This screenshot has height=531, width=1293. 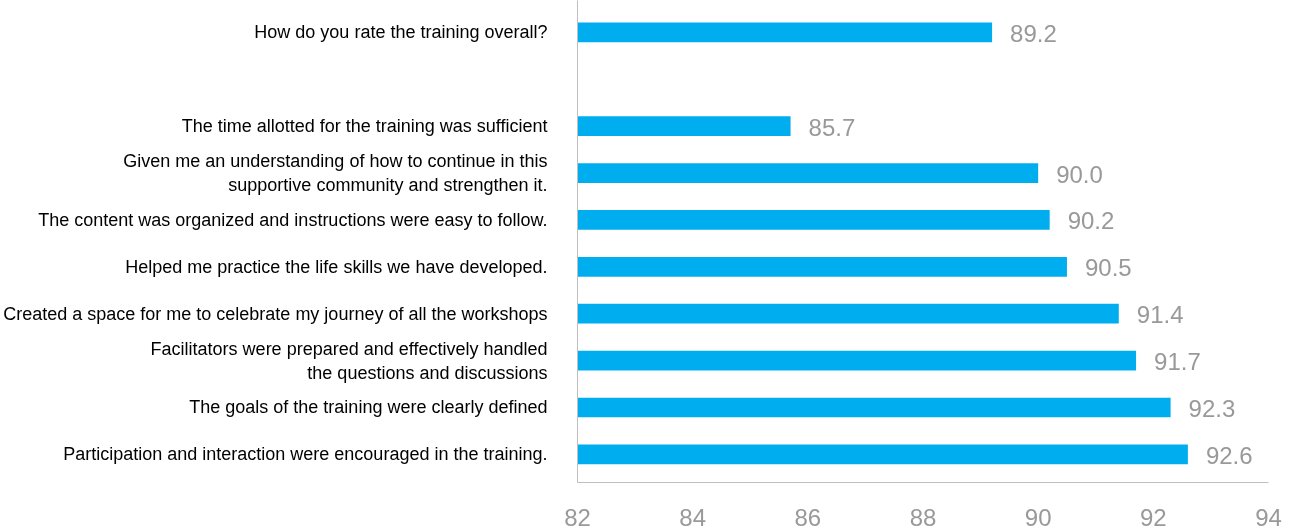 What do you see at coordinates (1268, 517) in the screenshot?
I see `x-tick-label: 94` at bounding box center [1268, 517].